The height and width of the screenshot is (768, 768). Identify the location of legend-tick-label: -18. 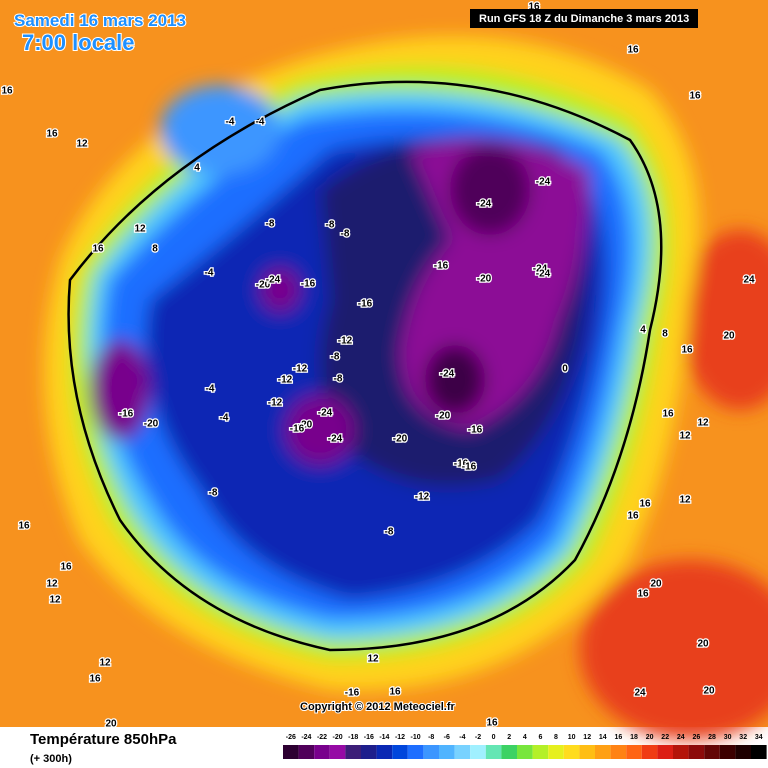
(353, 737).